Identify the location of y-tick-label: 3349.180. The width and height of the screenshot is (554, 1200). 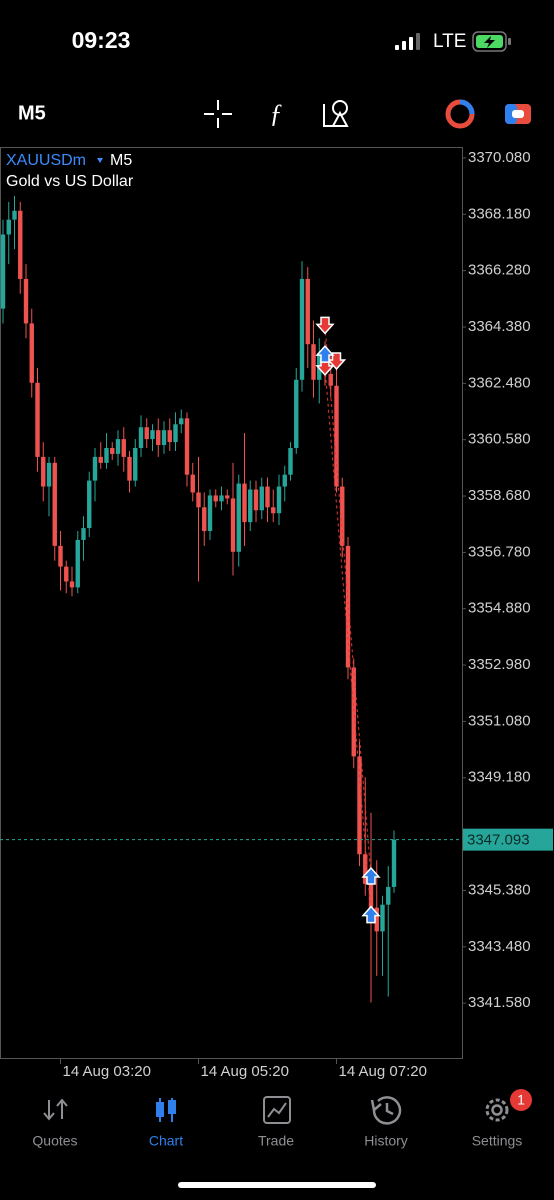
(499, 777).